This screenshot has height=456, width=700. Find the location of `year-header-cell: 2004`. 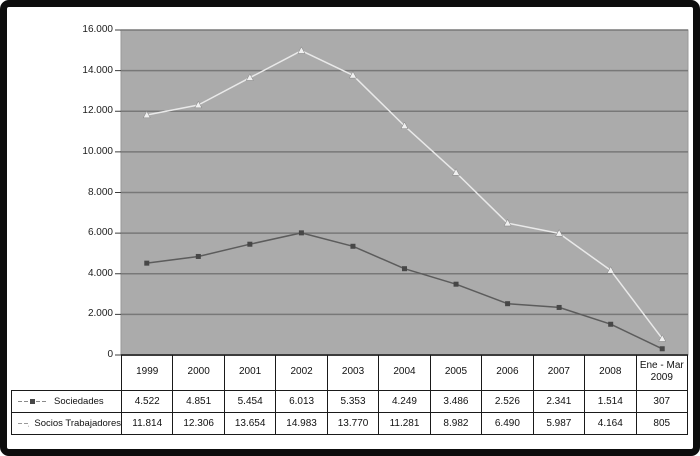

year-header-cell: 2004 is located at coordinates (404, 373).